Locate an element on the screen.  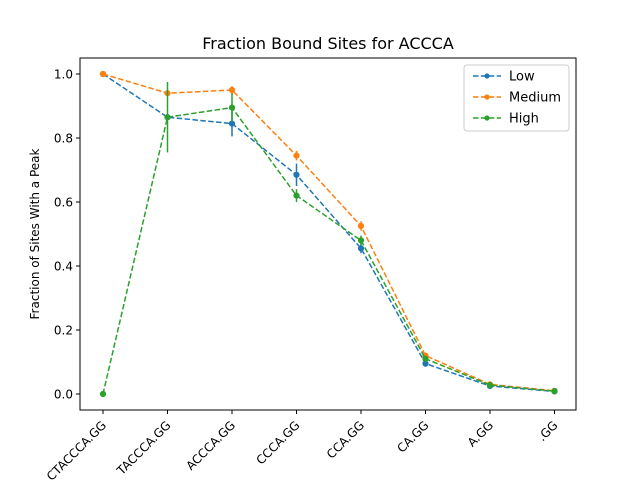
y-axis: 0.0 0.2 0.4 0.6 0.8 1.0 is located at coordinates (67, 235).